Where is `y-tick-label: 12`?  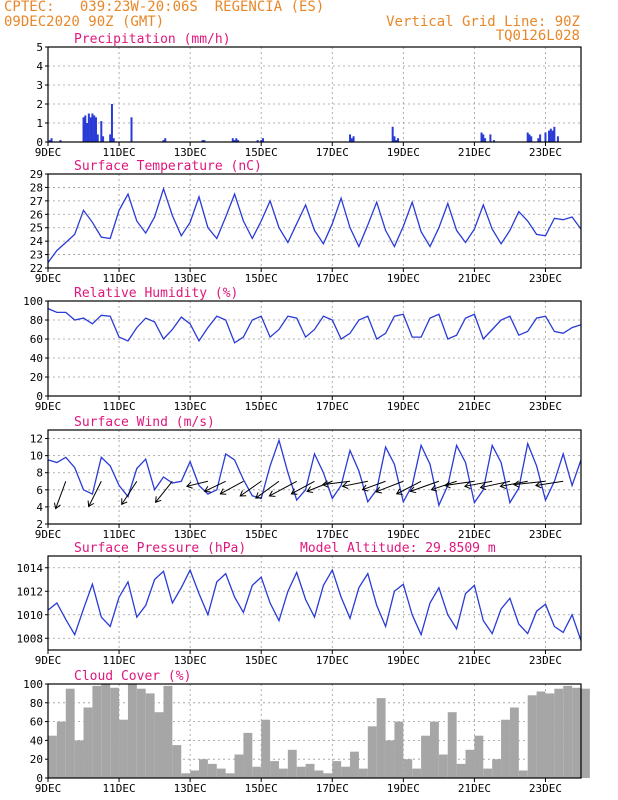 y-tick-label: 12 is located at coordinates (36, 439).